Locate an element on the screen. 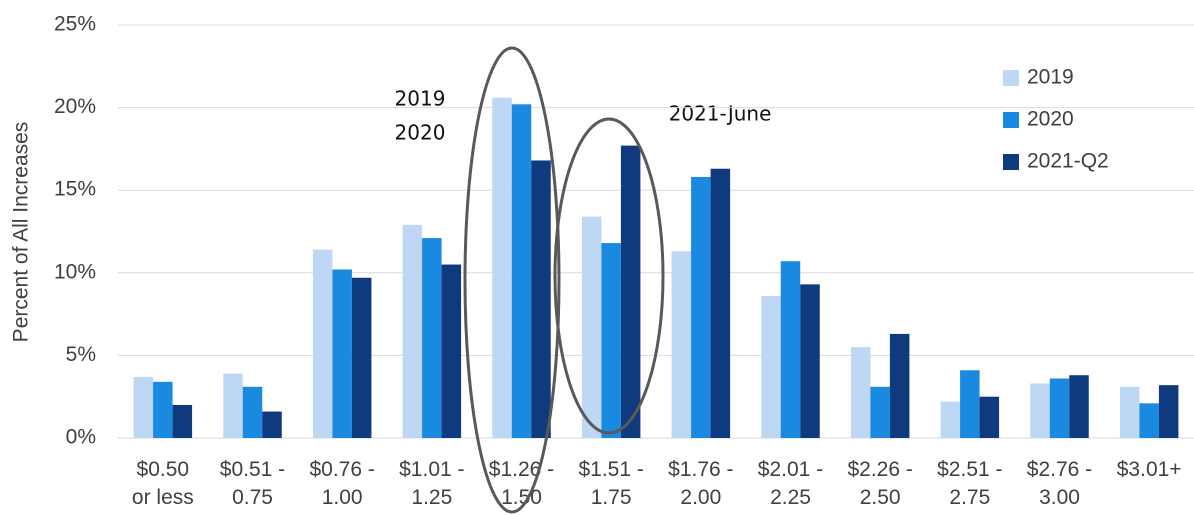 The image size is (1194, 515). x-tick-label-line: $0.51 - is located at coordinates (252, 469).